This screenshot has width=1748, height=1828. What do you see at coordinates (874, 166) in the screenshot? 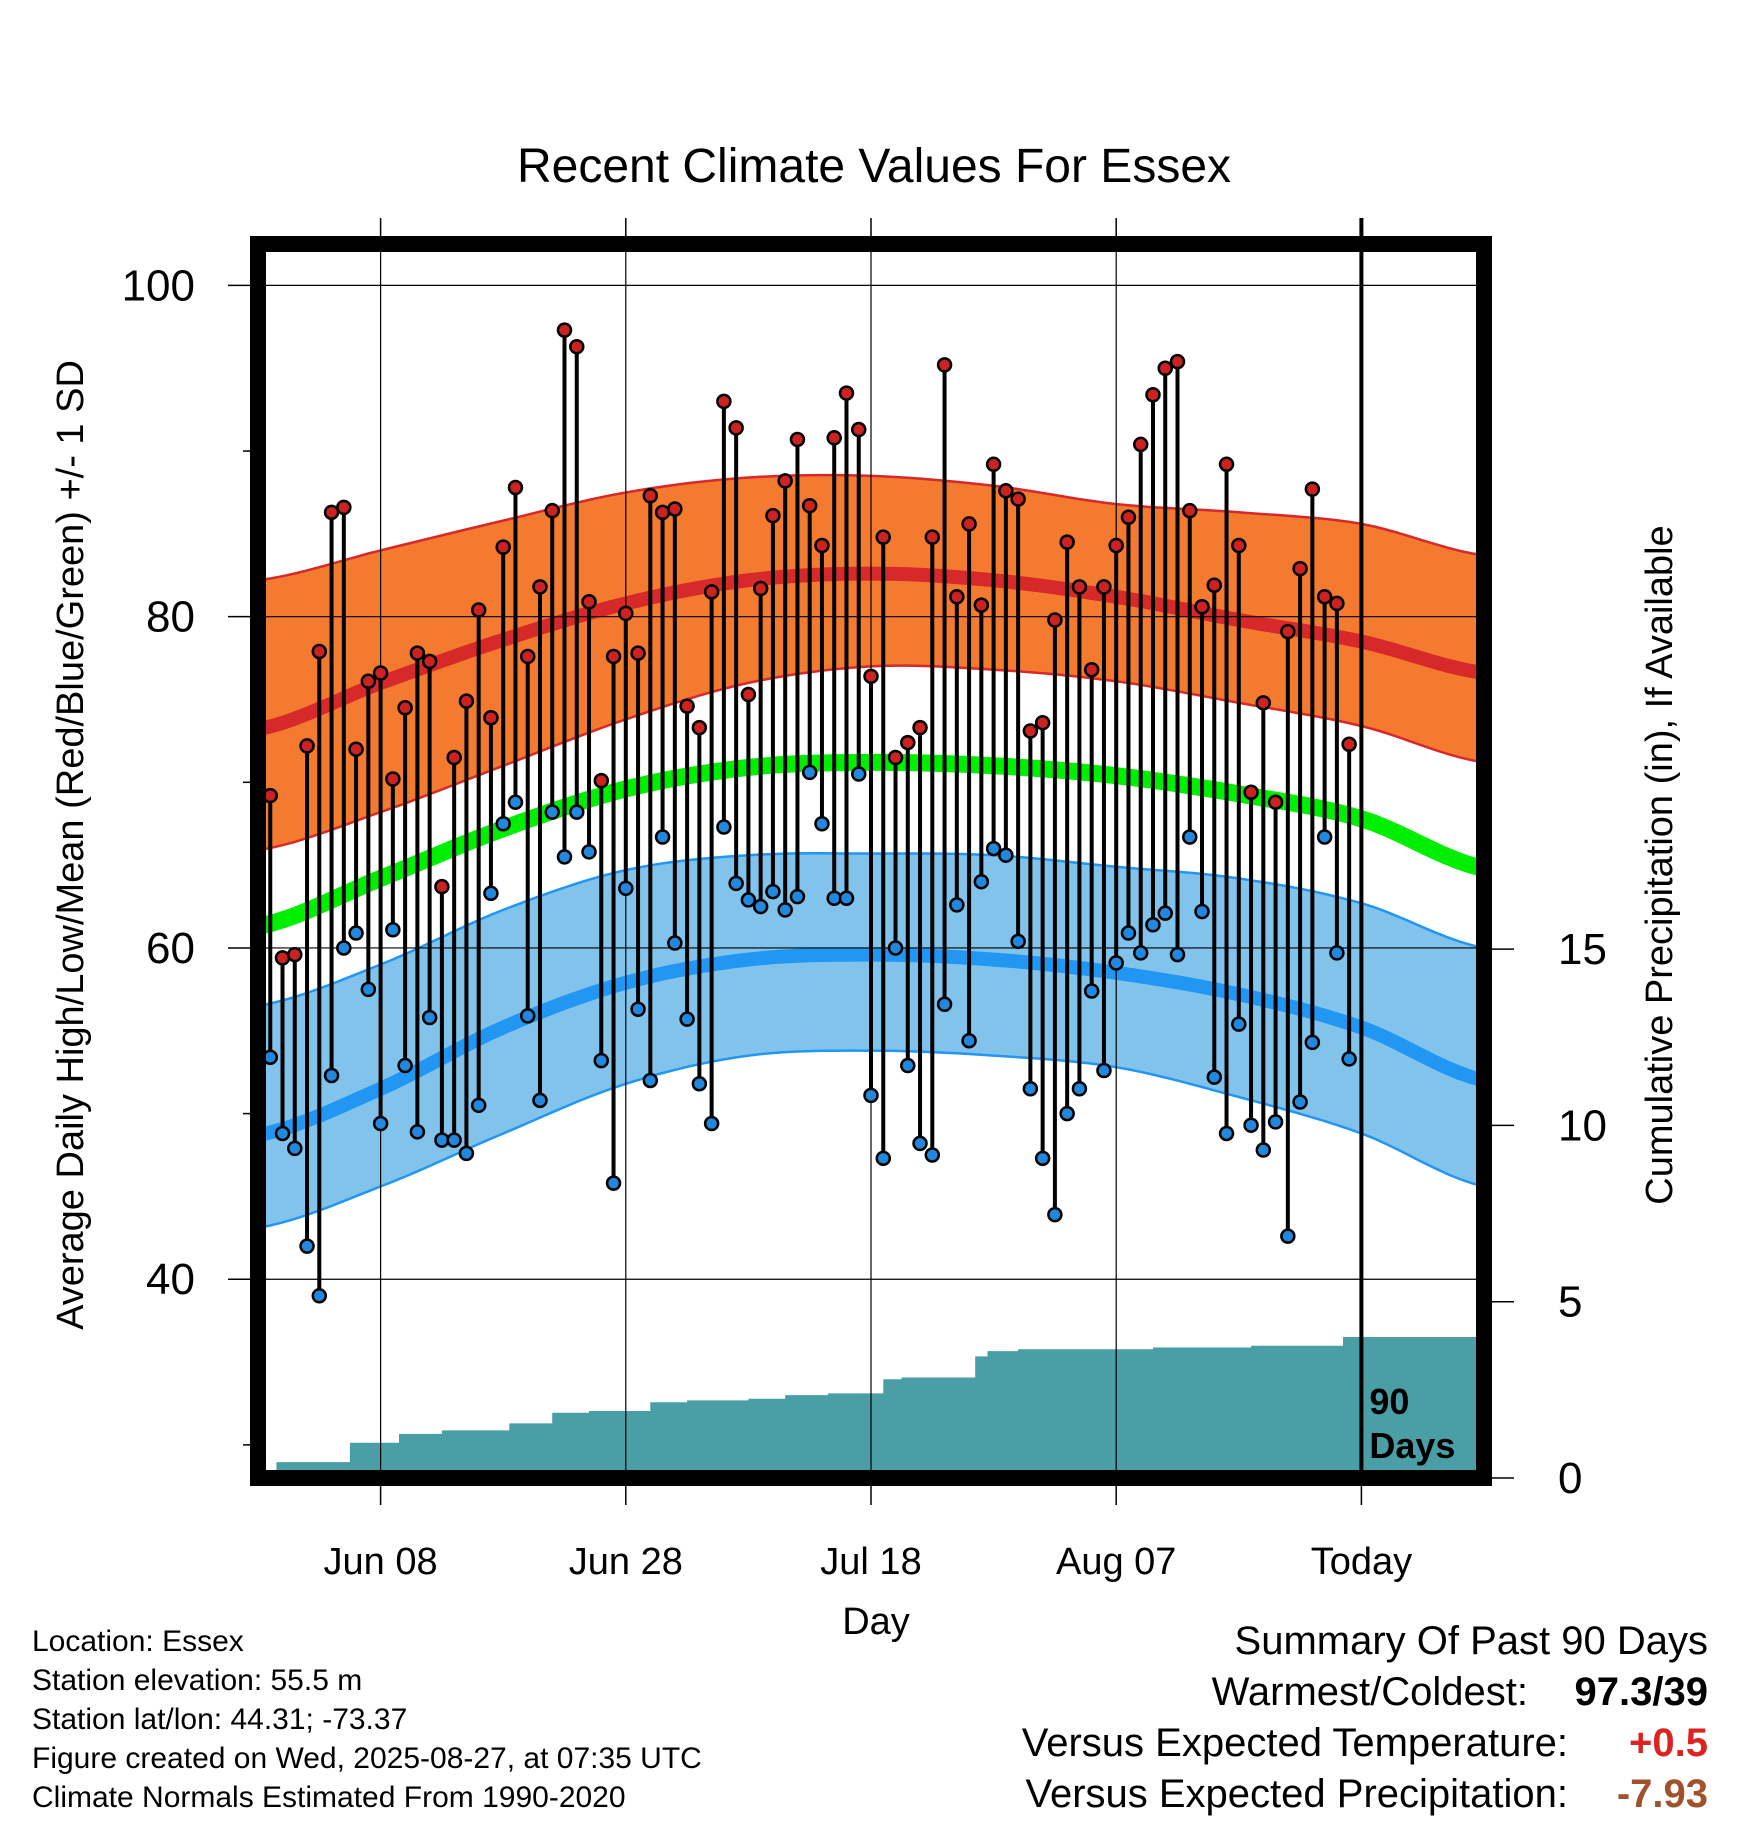
I see `chart-title: Recent Climate Values For Essex` at bounding box center [874, 166].